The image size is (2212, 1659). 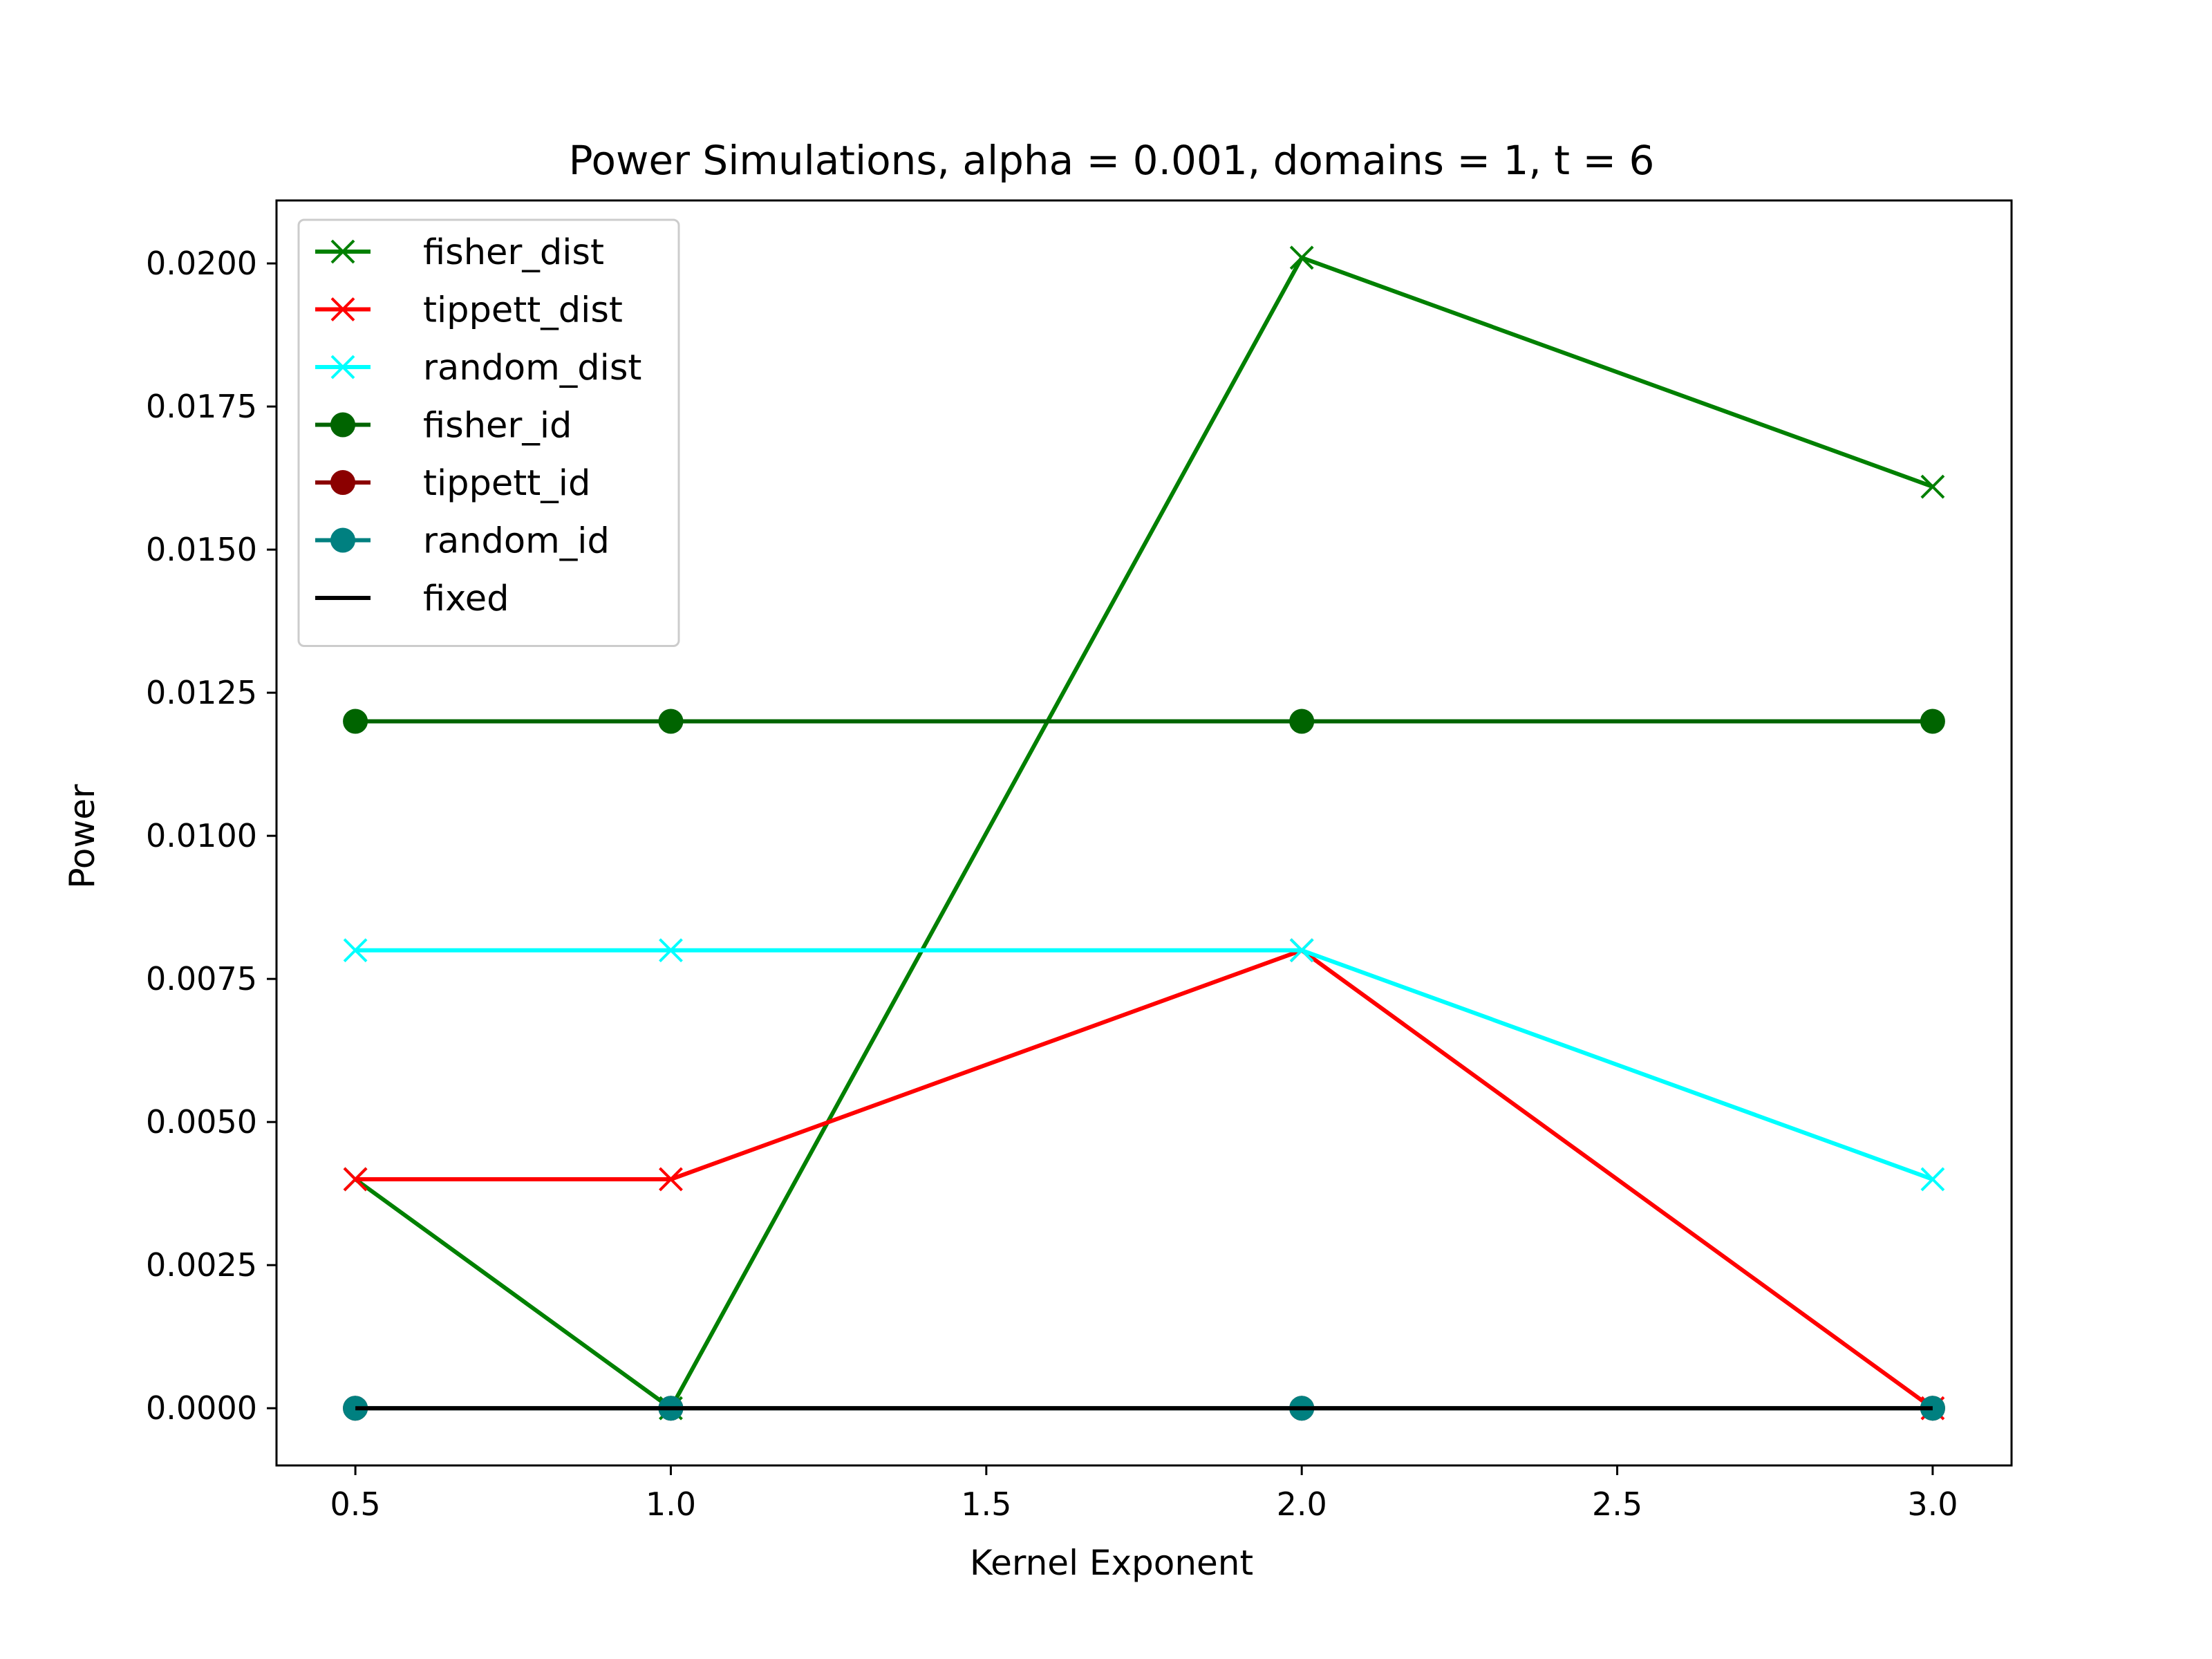 I want to click on x-tick-label: 1.5, so click(x=986, y=1504).